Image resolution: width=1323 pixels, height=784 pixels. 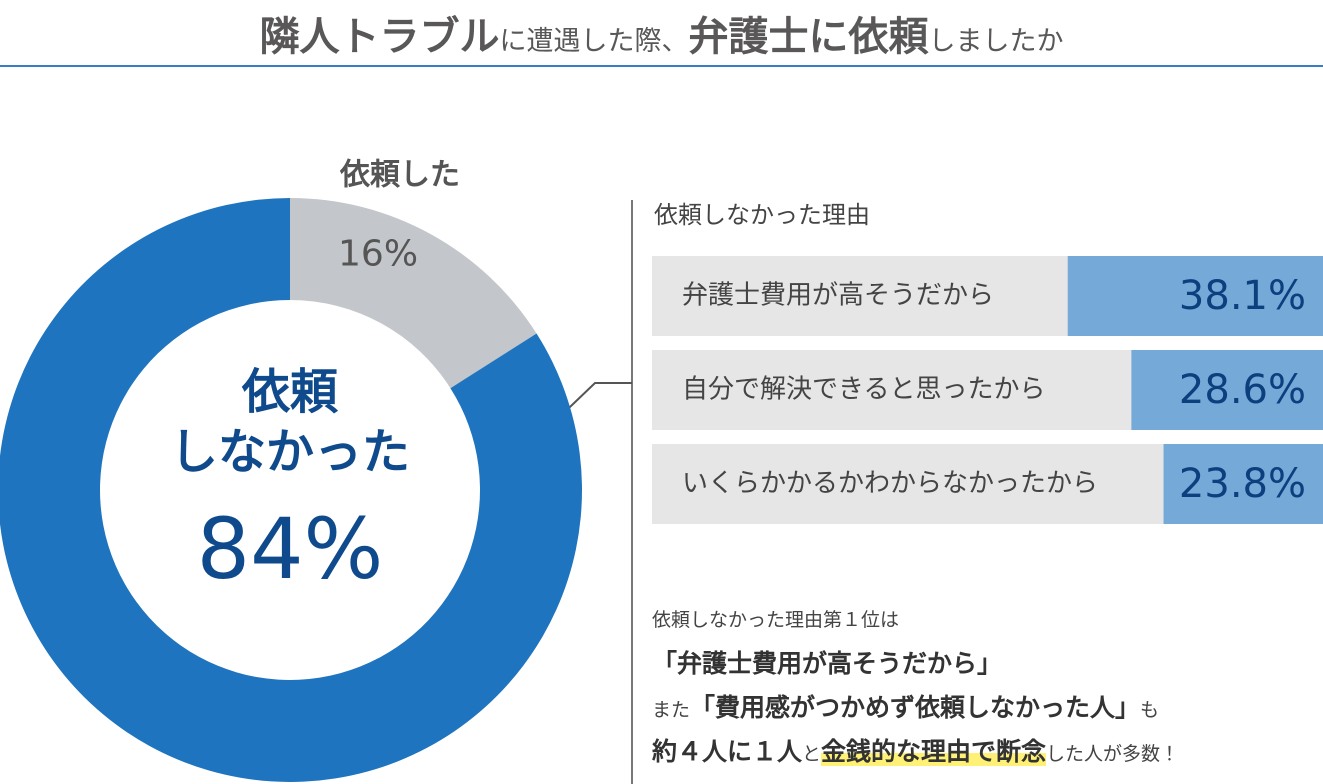 I want to click on note: また「費用感がつかめず依頼しなかった人」も, so click(x=915, y=708).